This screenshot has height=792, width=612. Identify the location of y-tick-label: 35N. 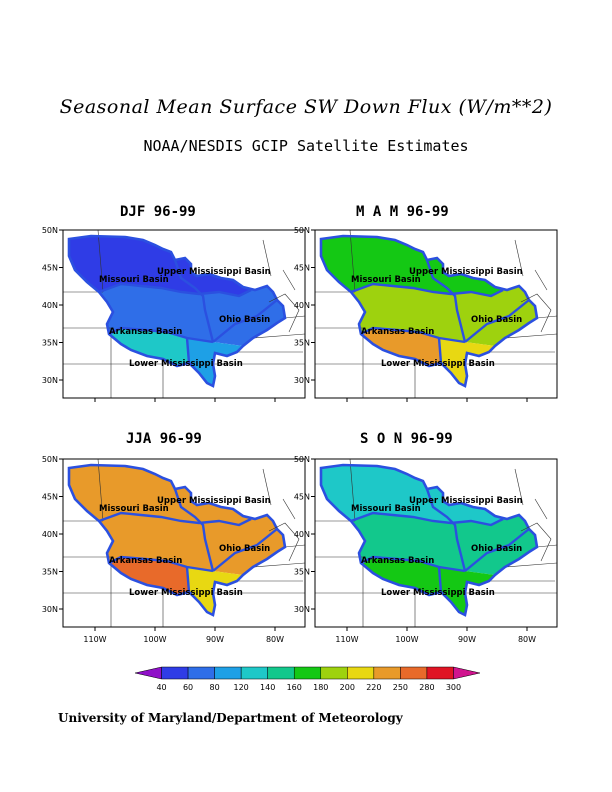
(302, 343).